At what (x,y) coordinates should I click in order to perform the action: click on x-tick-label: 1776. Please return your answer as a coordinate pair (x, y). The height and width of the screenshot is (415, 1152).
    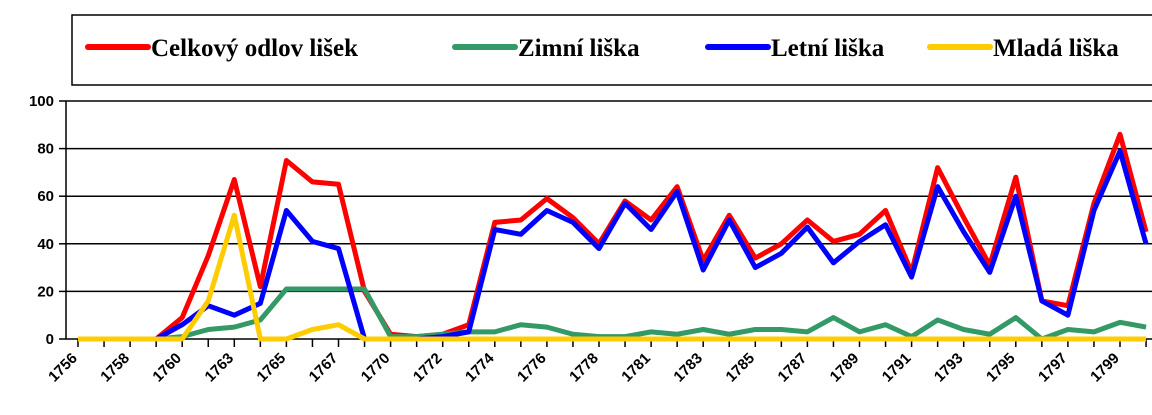
    Looking at the image, I should click on (532, 368).